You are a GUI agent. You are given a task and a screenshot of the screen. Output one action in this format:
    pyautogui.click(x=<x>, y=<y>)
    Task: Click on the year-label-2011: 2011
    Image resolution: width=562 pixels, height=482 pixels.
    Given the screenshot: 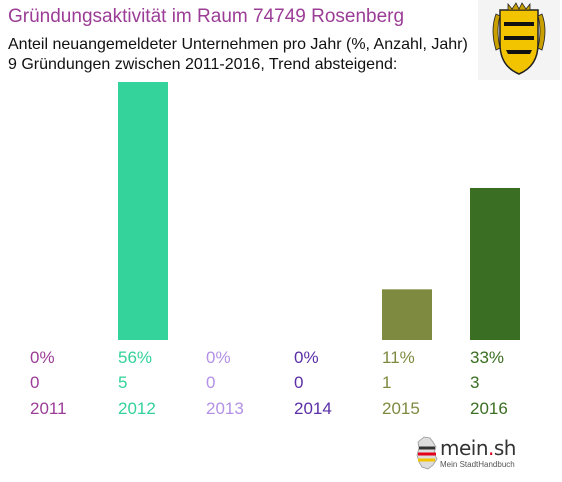 What is the action you would take?
    pyautogui.click(x=48, y=408)
    